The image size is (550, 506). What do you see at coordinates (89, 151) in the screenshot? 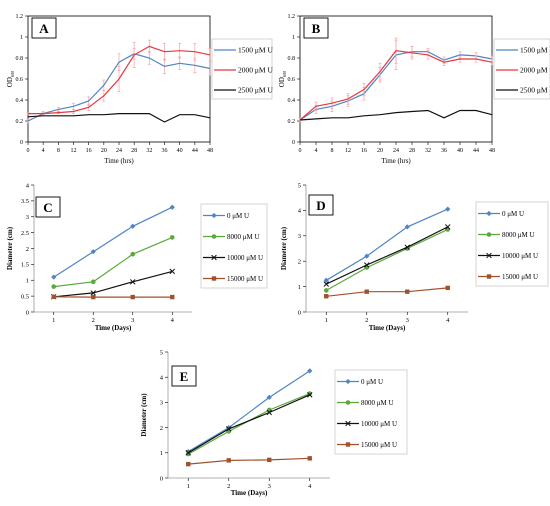
I see `x-tick-label: 16` at bounding box center [89, 151].